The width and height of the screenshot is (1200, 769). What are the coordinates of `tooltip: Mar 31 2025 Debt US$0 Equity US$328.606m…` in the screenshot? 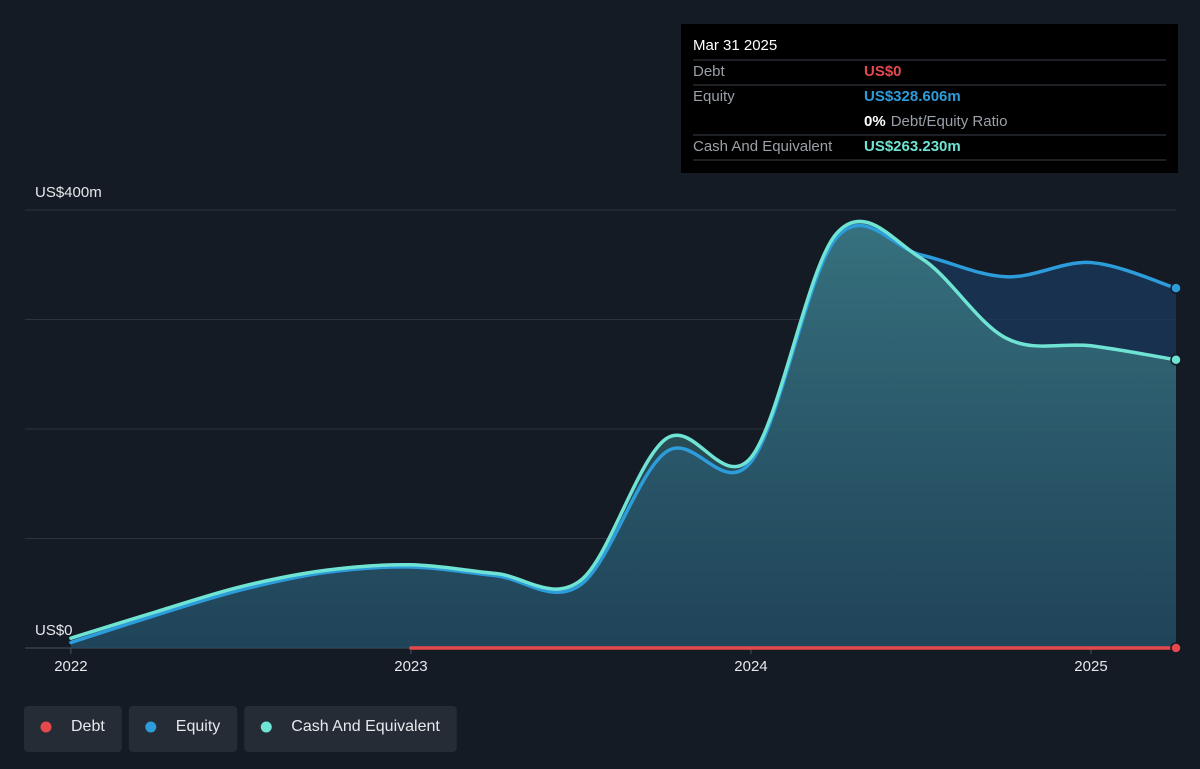 It's located at (929, 98).